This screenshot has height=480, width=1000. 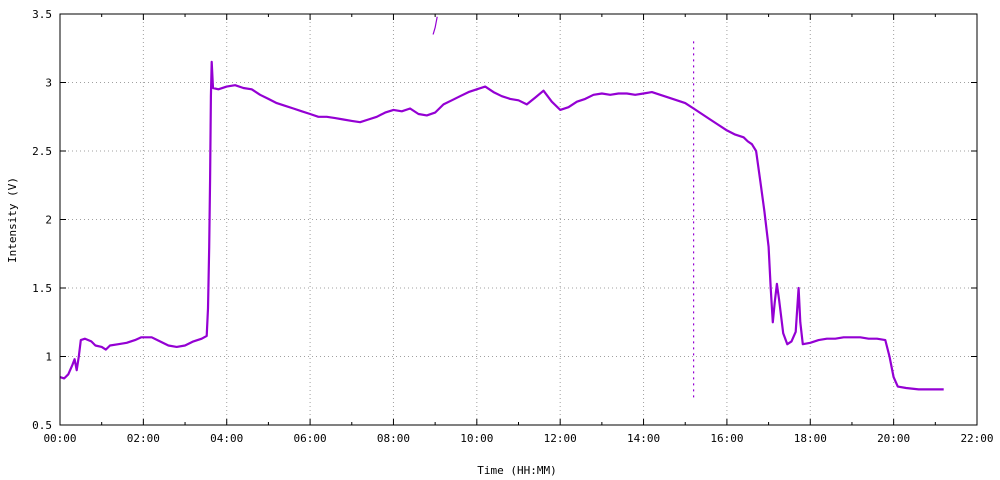 What do you see at coordinates (516, 470) in the screenshot?
I see `x-axis-label: Time (HH:MM)` at bounding box center [516, 470].